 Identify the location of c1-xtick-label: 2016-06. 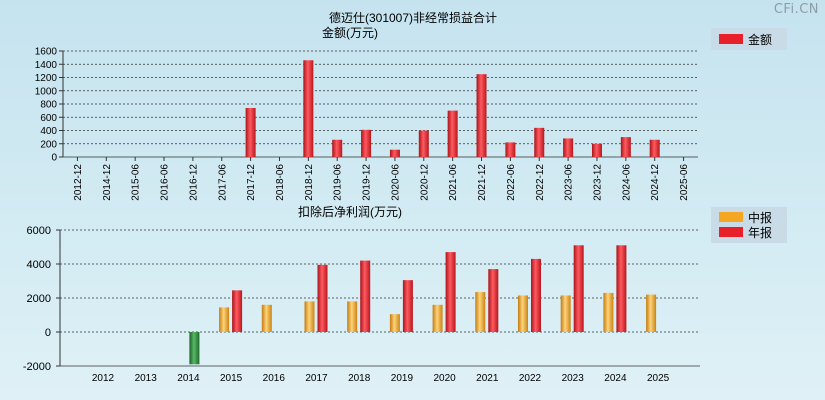
(165, 182).